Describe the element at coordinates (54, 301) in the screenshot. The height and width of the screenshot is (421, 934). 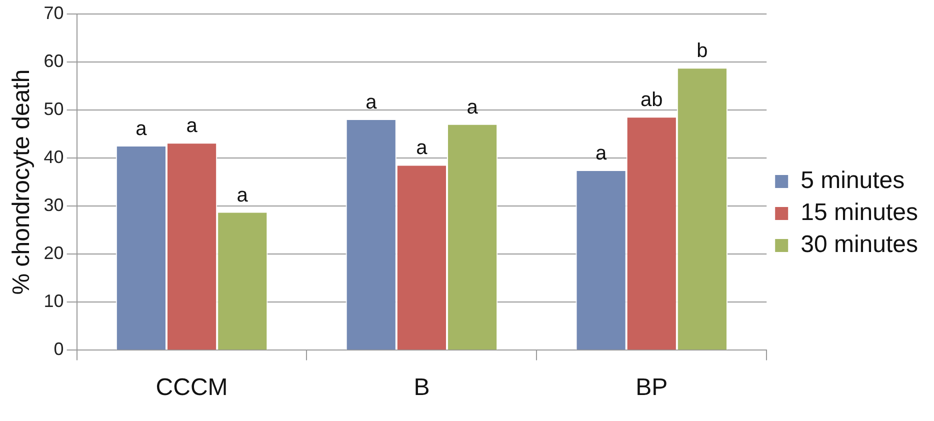
I see `y-tick-label: 10` at that location.